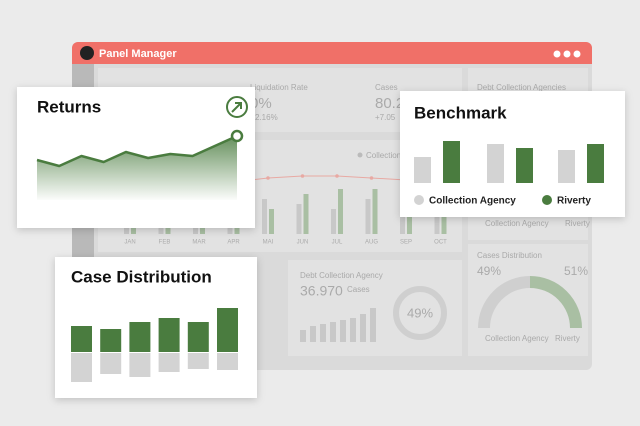  I want to click on legend-dot, so click(360, 155).